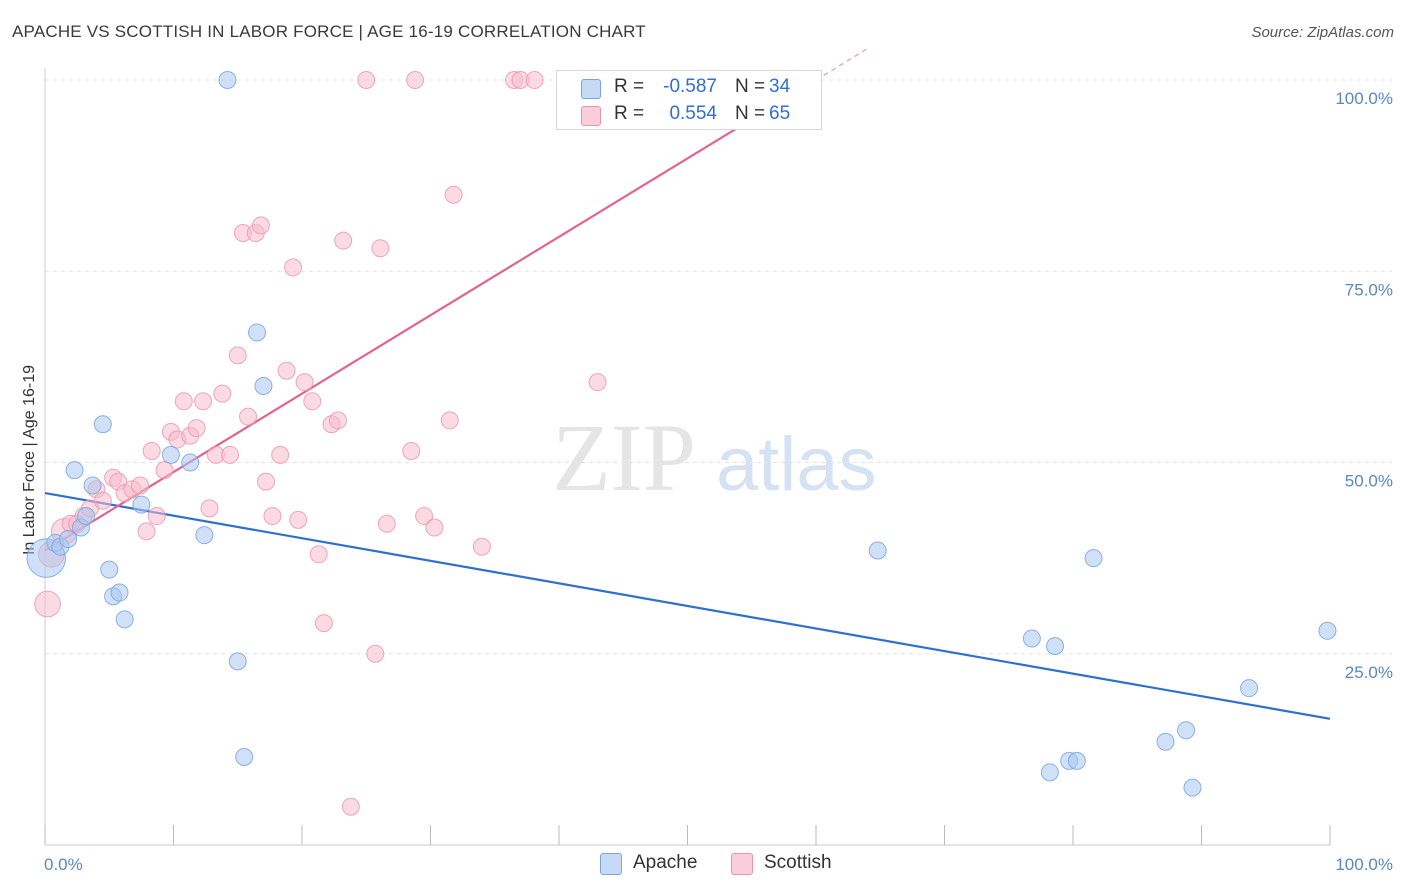 This screenshot has height=892, width=1406. Describe the element at coordinates (1369, 289) in the screenshot. I see `y-tick-label-75: 75.0%` at that location.